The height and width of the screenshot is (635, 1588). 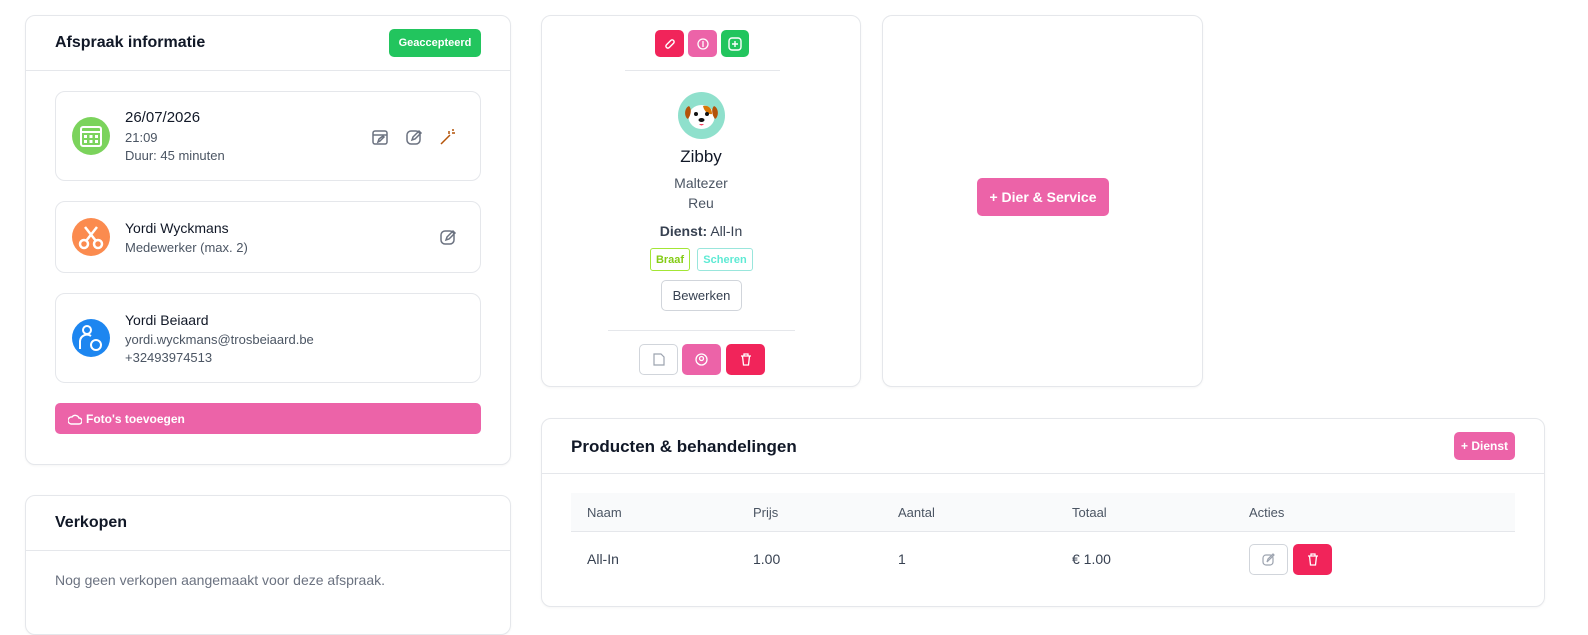 What do you see at coordinates (91, 237) in the screenshot?
I see `employee-icon` at bounding box center [91, 237].